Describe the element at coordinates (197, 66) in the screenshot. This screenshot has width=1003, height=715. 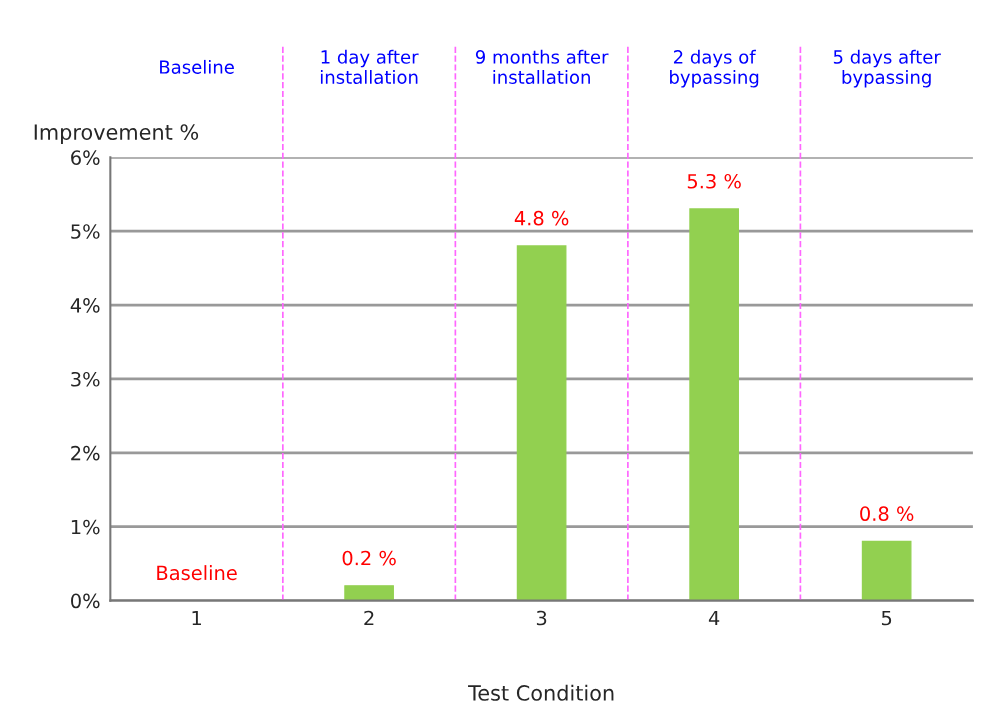
I see `text: Baseline` at that location.